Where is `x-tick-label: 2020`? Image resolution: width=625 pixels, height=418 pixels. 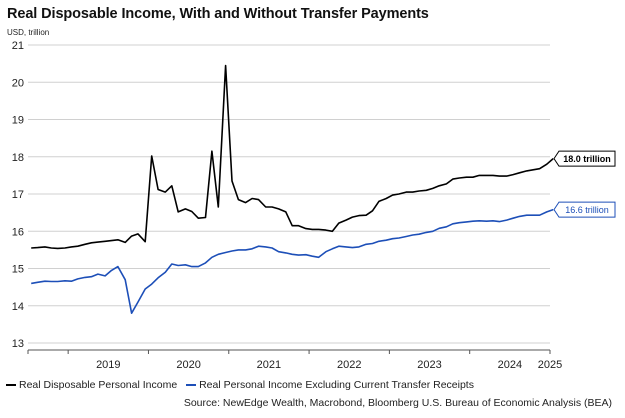 x-tick-label: 2020 is located at coordinates (188, 365).